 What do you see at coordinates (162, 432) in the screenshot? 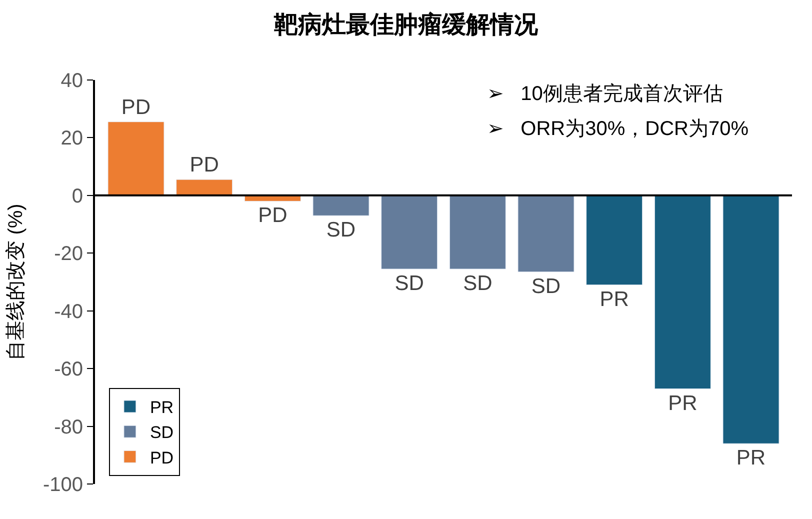
I see `legend-label: SD` at bounding box center [162, 432].